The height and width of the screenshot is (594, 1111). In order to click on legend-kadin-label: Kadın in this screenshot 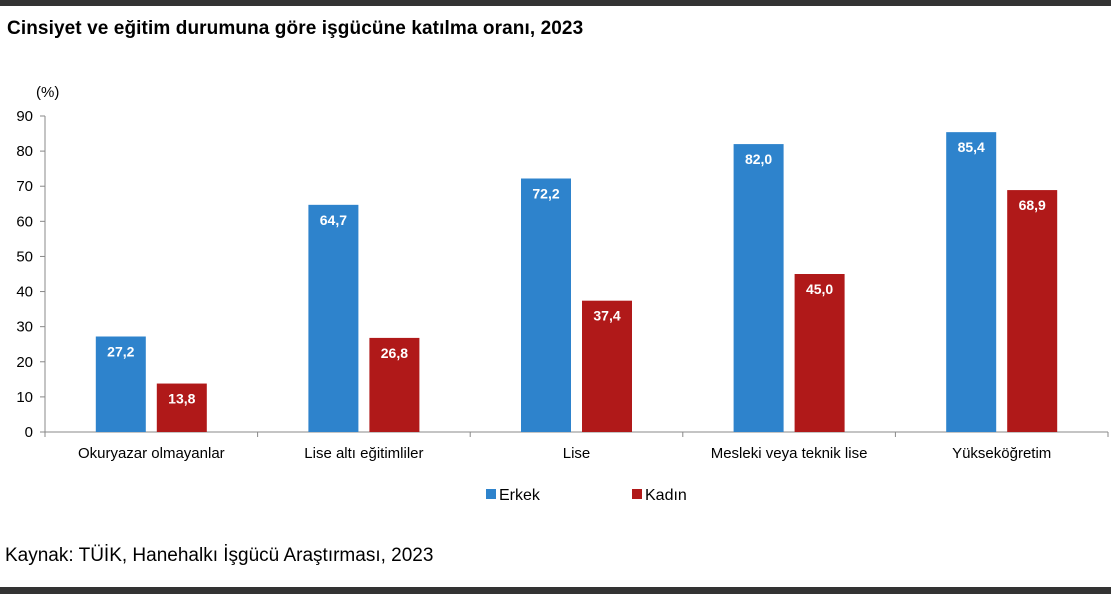, I will do `click(666, 495)`.